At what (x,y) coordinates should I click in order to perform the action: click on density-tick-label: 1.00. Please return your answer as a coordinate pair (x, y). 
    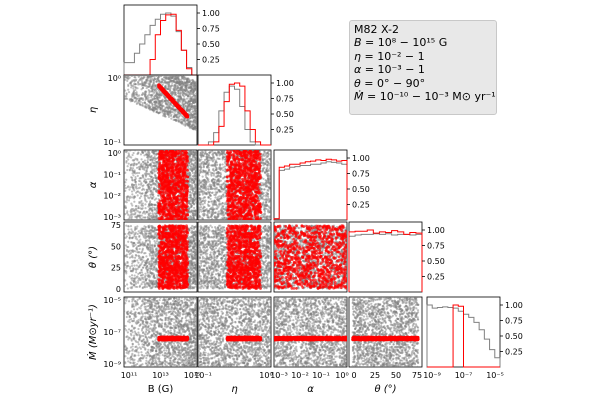
    Looking at the image, I should click on (285, 83).